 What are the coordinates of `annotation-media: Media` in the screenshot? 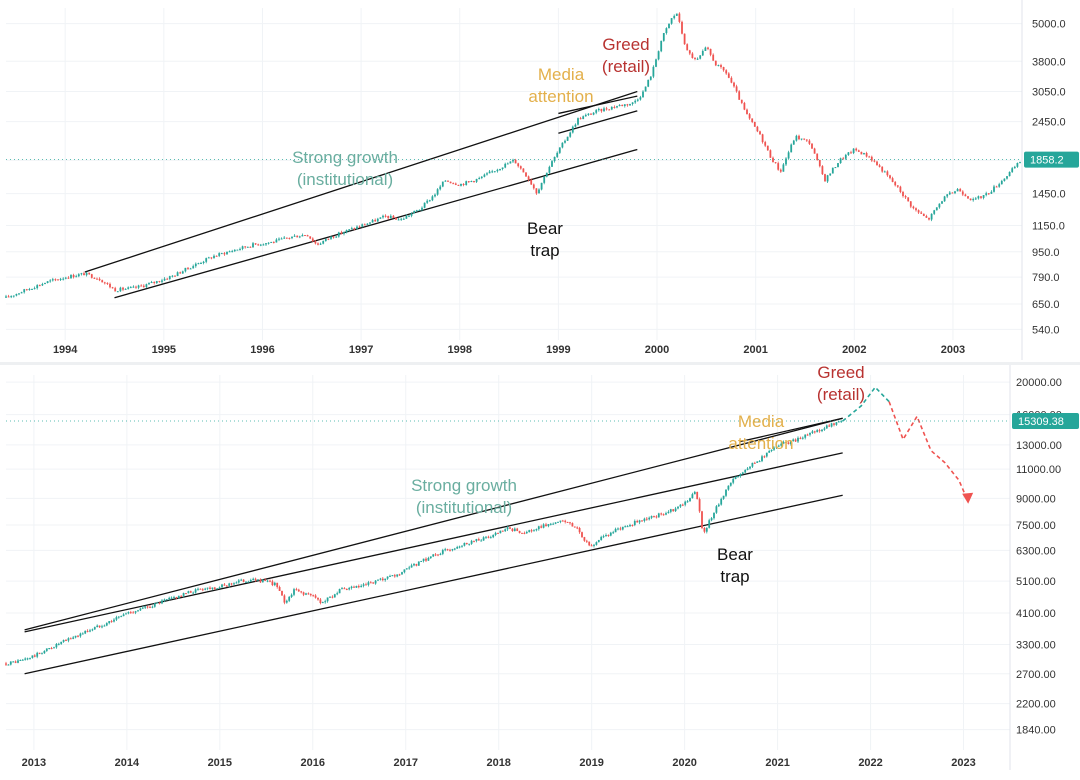 It's located at (561, 74).